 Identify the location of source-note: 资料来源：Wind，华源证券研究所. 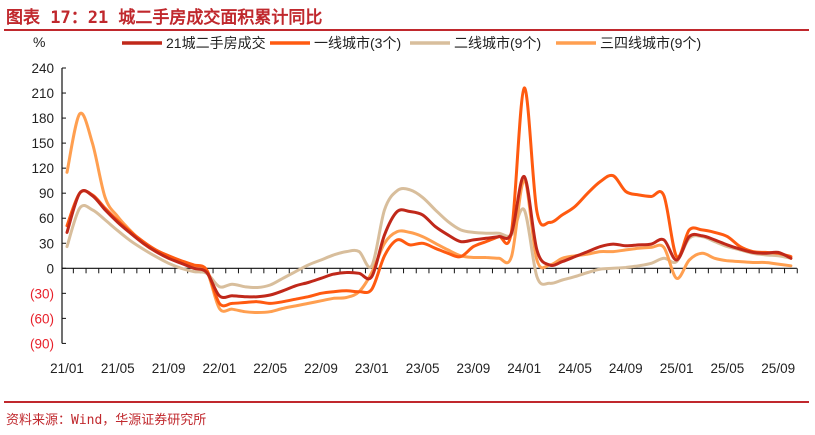
(106, 420).